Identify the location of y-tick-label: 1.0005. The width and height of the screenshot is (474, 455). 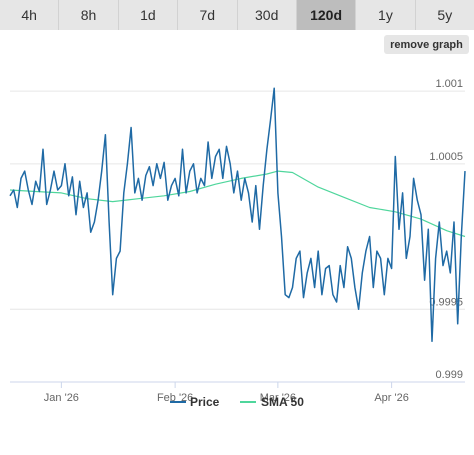
(446, 157).